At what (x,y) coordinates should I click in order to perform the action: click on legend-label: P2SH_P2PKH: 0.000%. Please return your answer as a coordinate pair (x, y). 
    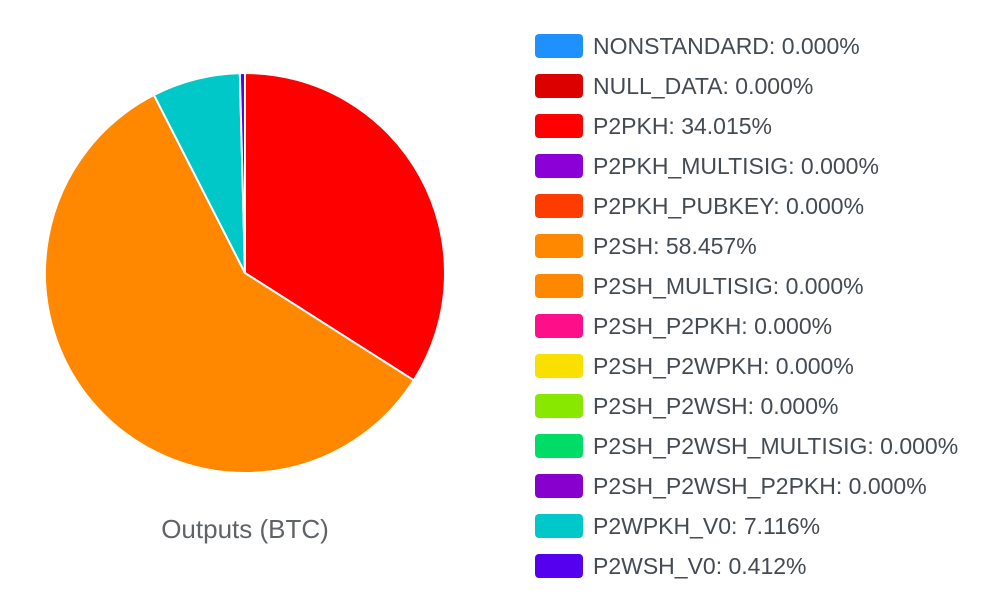
    Looking at the image, I should click on (713, 325).